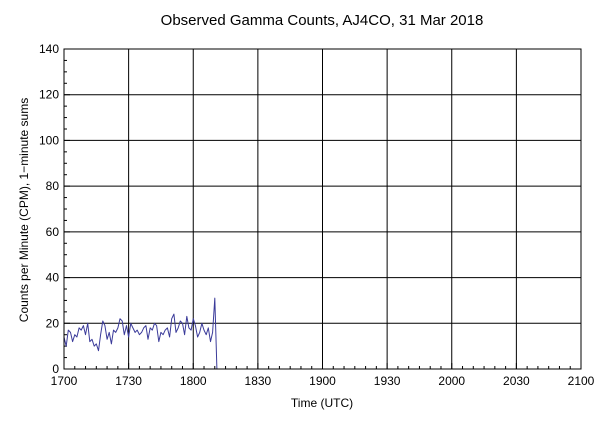 The height and width of the screenshot is (428, 600). I want to click on series-line, so click(141, 333).